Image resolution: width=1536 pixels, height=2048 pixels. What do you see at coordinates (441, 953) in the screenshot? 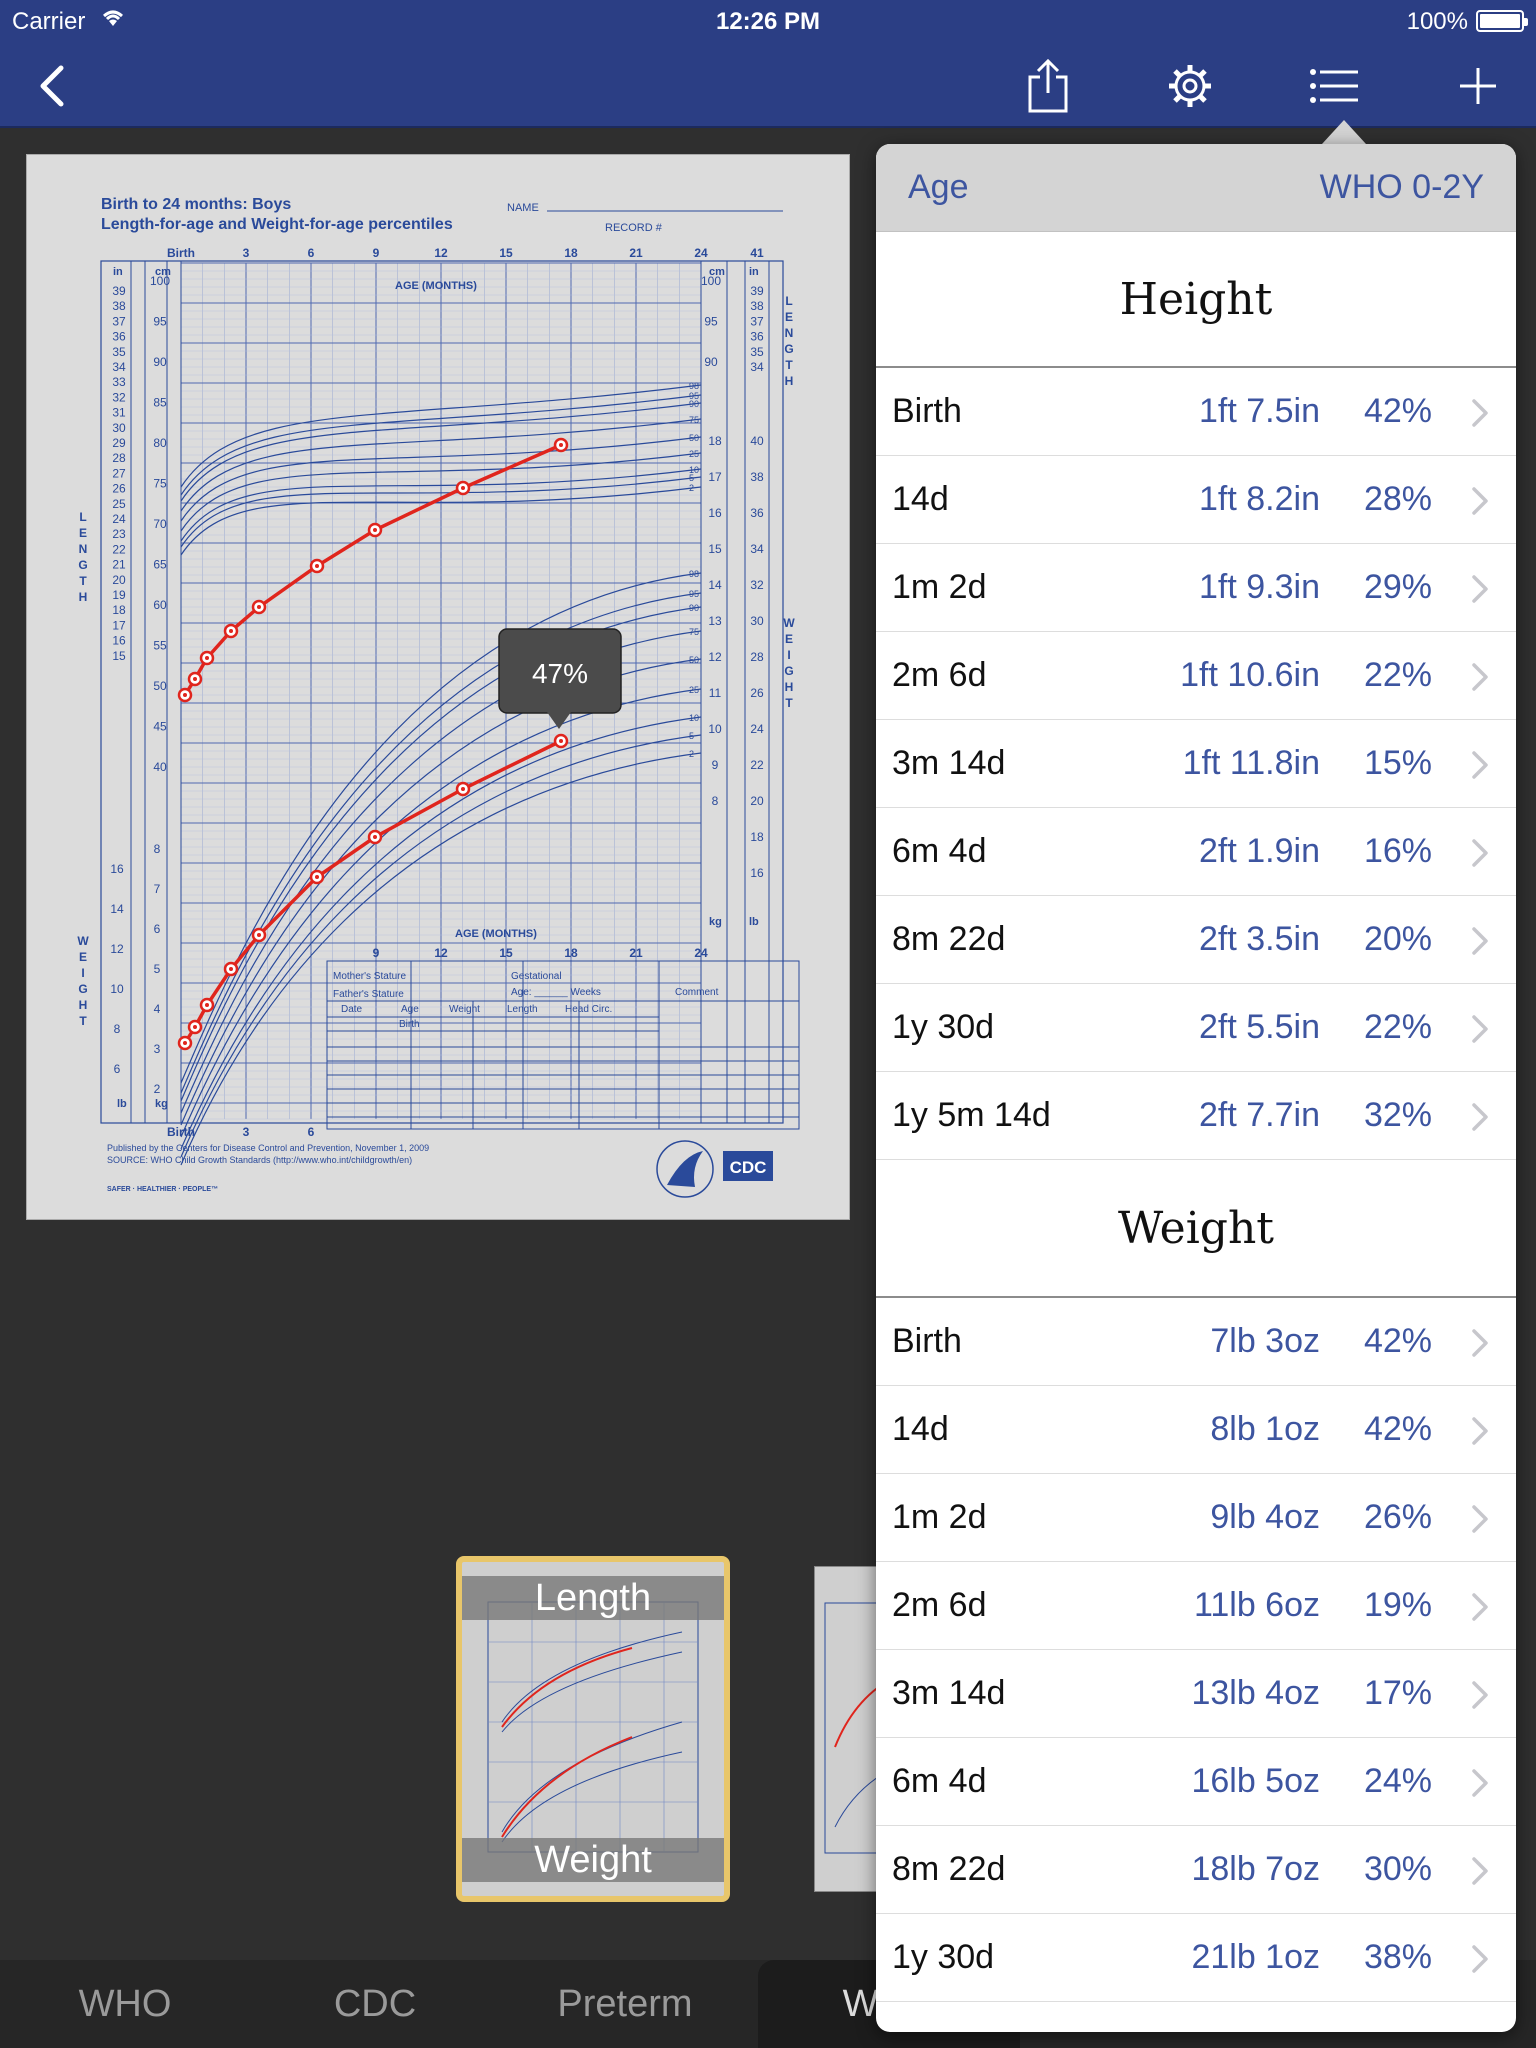
I see `mid-tick-label: 12` at bounding box center [441, 953].